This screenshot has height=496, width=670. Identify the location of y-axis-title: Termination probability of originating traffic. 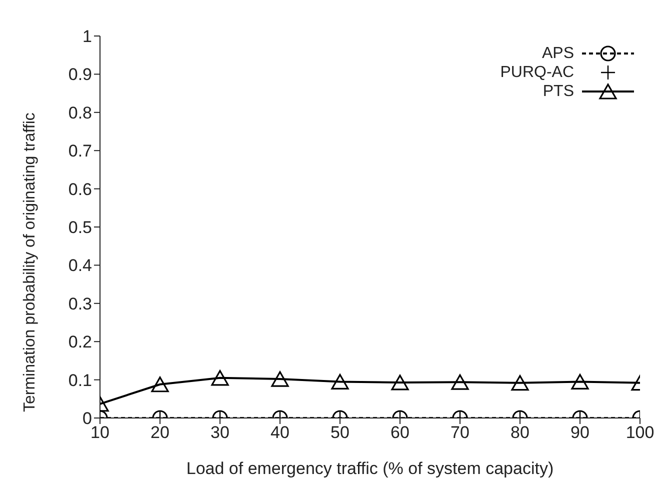
(30, 262).